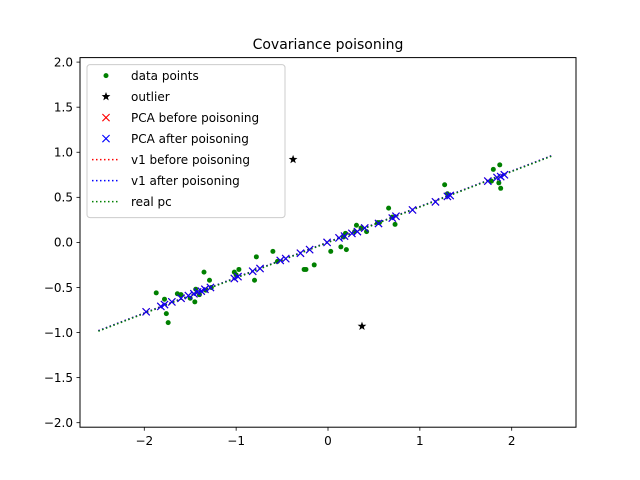 This screenshot has height=480, width=640. What do you see at coordinates (58, 378) in the screenshot?
I see `y-tick-label: −1.5` at bounding box center [58, 378].